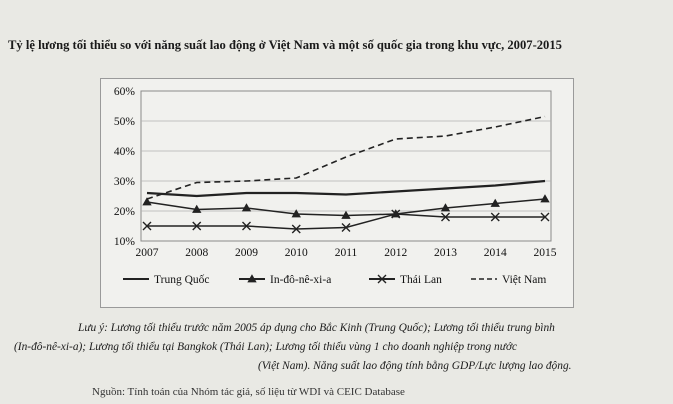 This screenshot has width=673, height=404. What do you see at coordinates (196, 253) in the screenshot?
I see `x-tick-label: 2008` at bounding box center [196, 253].